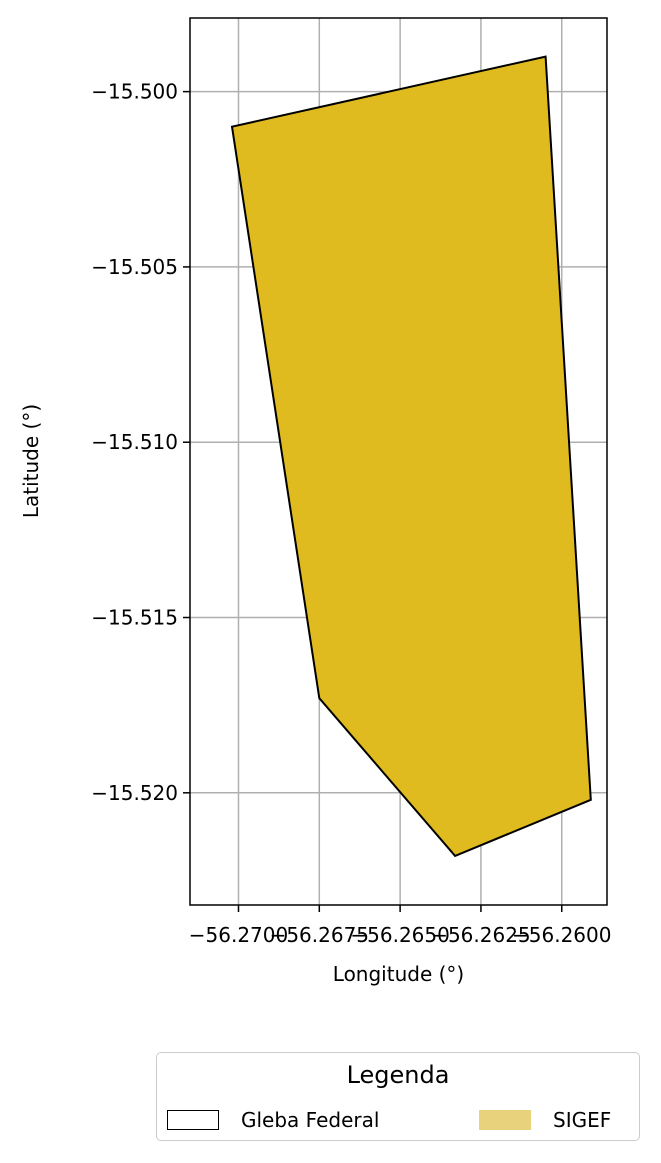  I want to click on x-axis-label: Longitude (°), so click(398, 974).